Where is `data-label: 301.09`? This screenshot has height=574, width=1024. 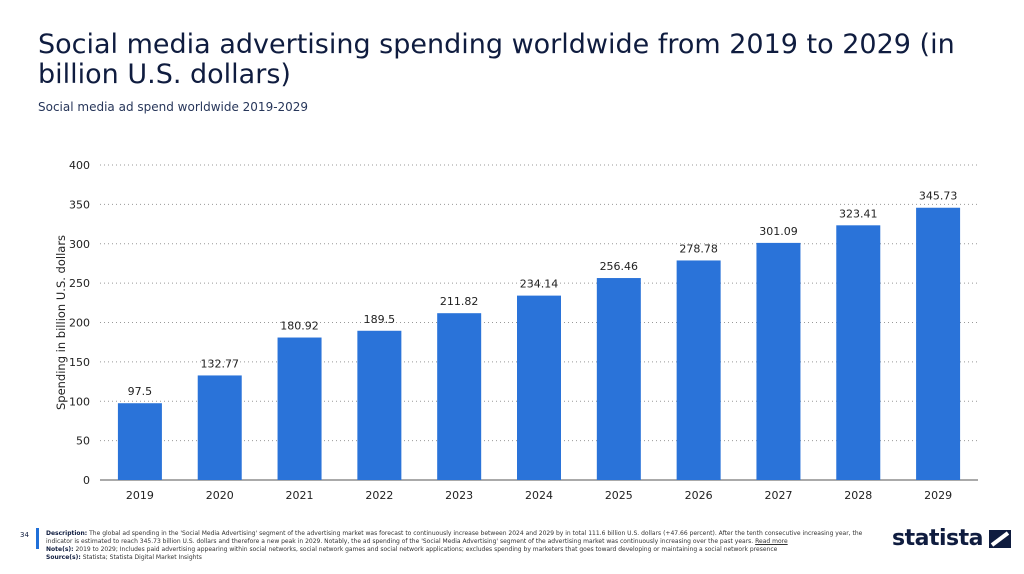
data-label: 301.09 is located at coordinates (778, 231).